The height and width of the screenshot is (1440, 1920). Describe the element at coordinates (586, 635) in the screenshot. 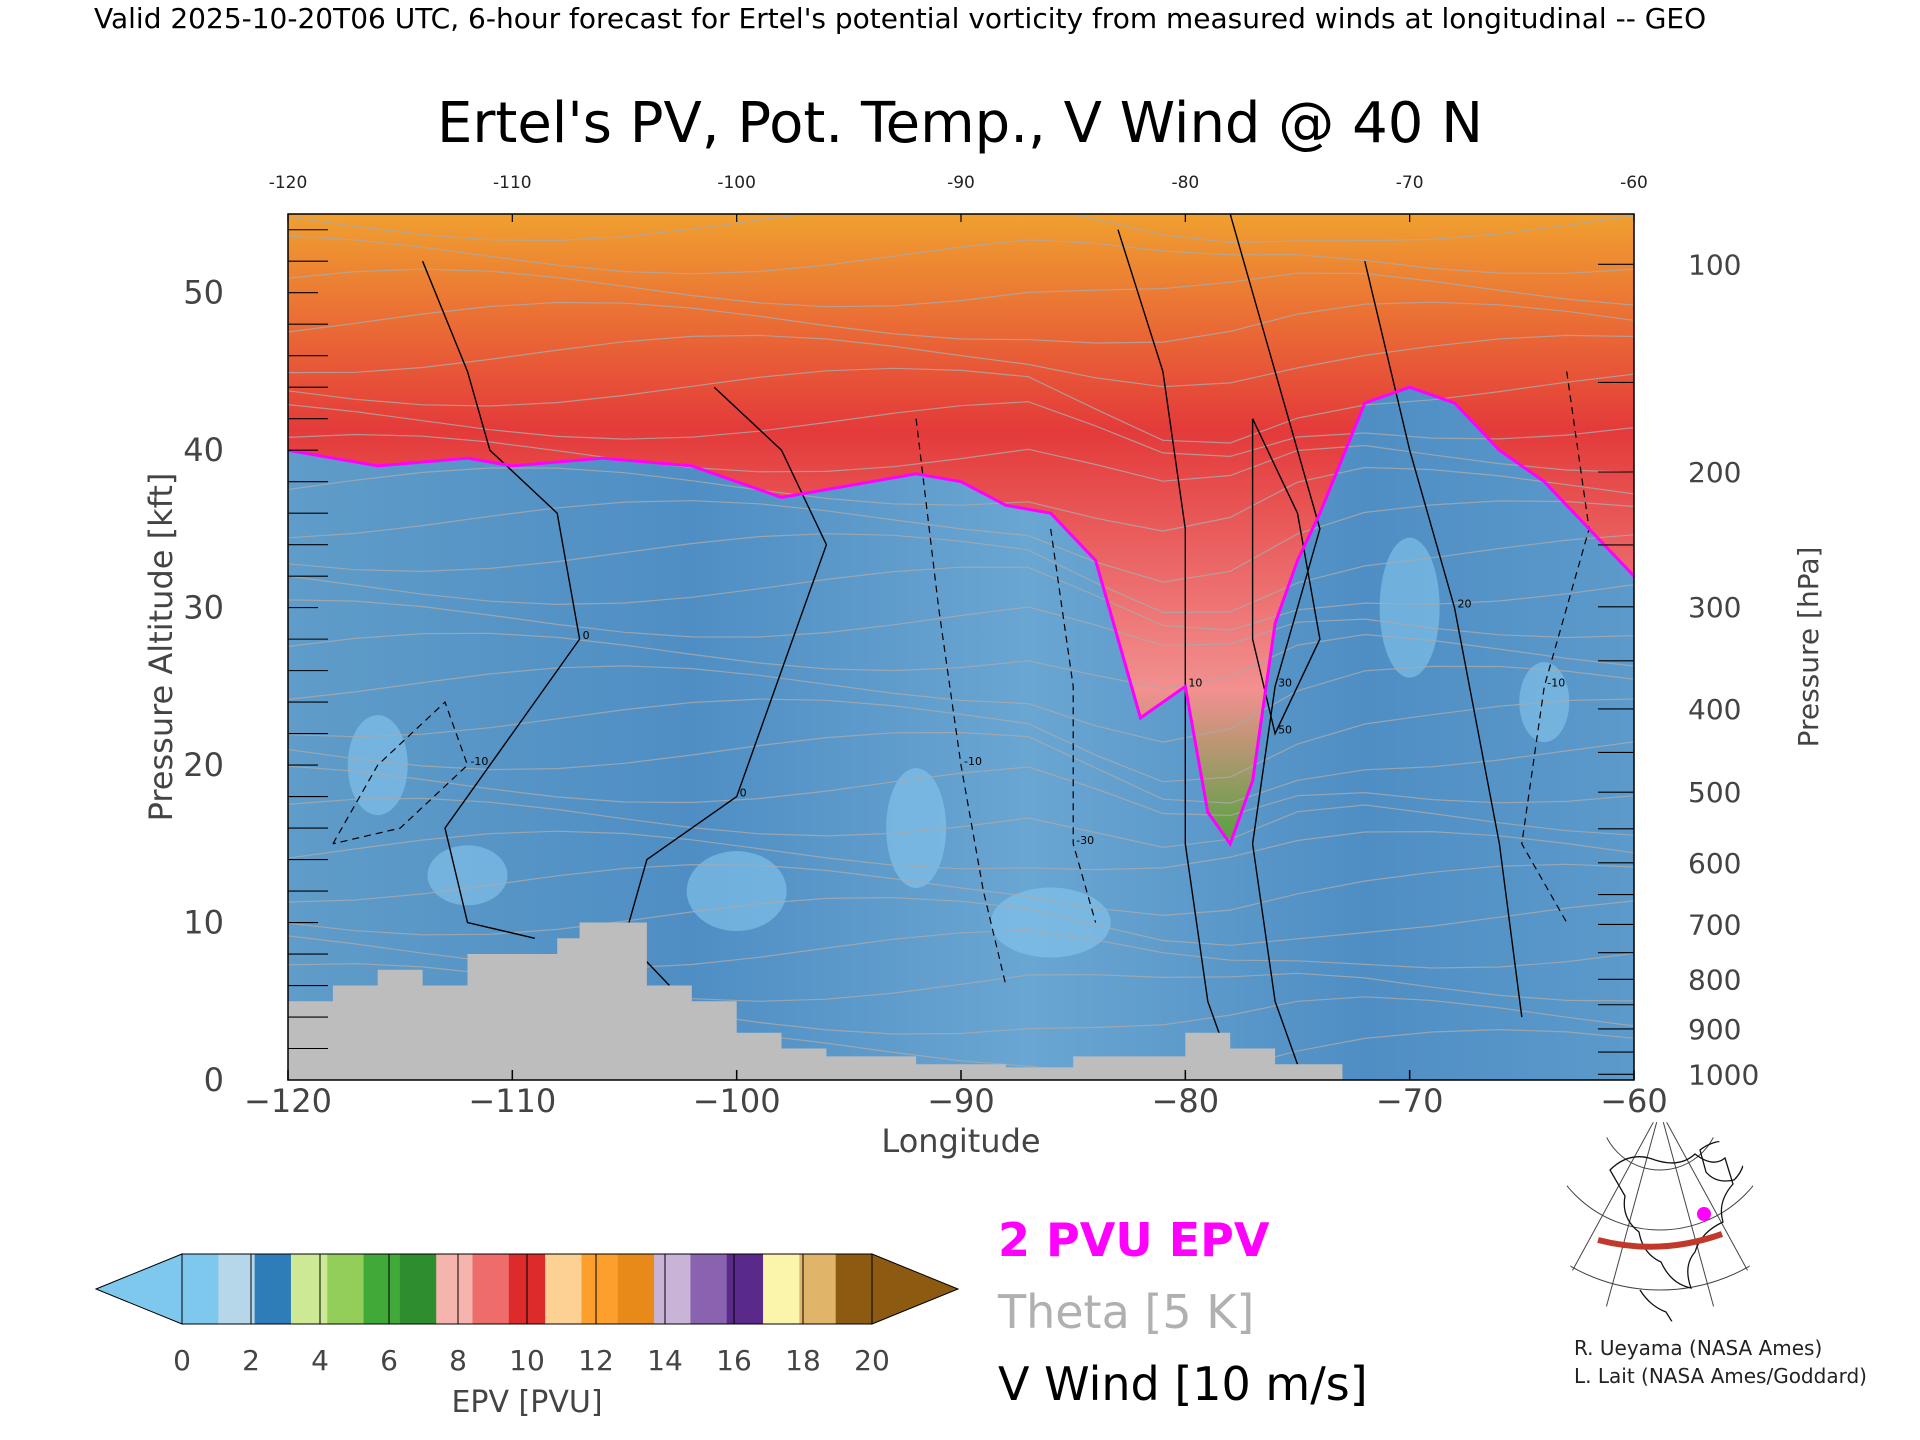

I see `v-wind-contour-label: 0` at that location.